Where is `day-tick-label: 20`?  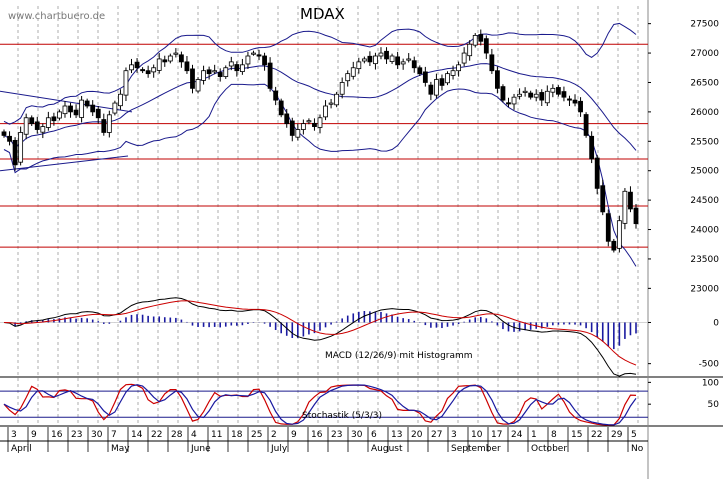
day-tick-label: 20 is located at coordinates (417, 435).